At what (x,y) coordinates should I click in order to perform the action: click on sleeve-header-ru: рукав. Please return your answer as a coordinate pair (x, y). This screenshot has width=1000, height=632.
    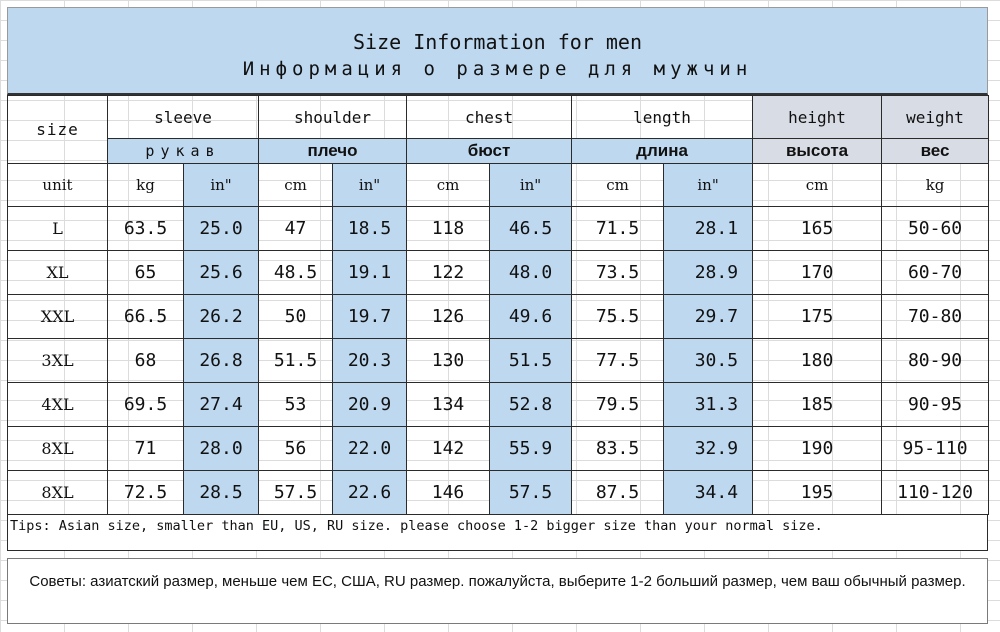
    Looking at the image, I should click on (183, 151).